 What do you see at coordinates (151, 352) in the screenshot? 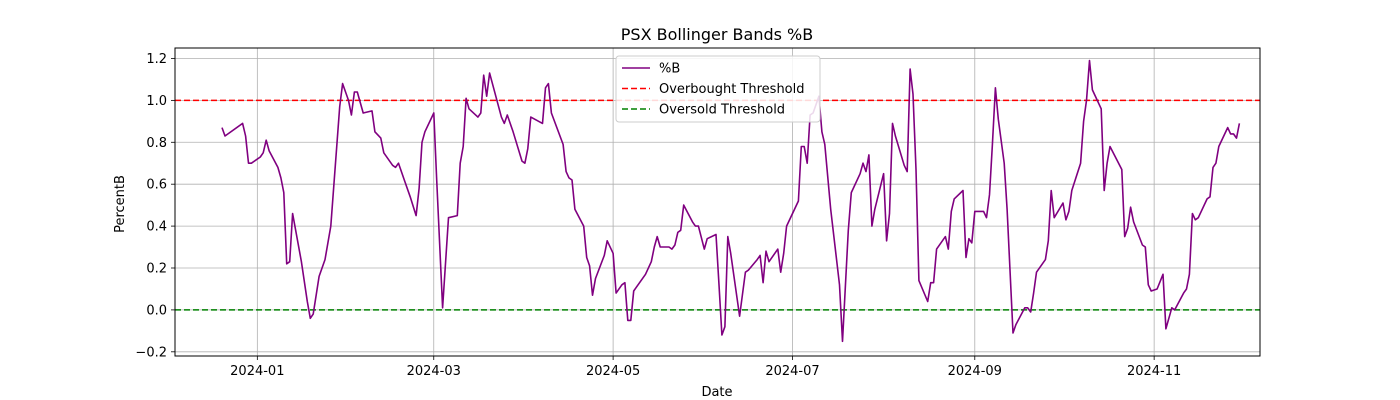
I see `y-tick-label: −0.2` at bounding box center [151, 352].